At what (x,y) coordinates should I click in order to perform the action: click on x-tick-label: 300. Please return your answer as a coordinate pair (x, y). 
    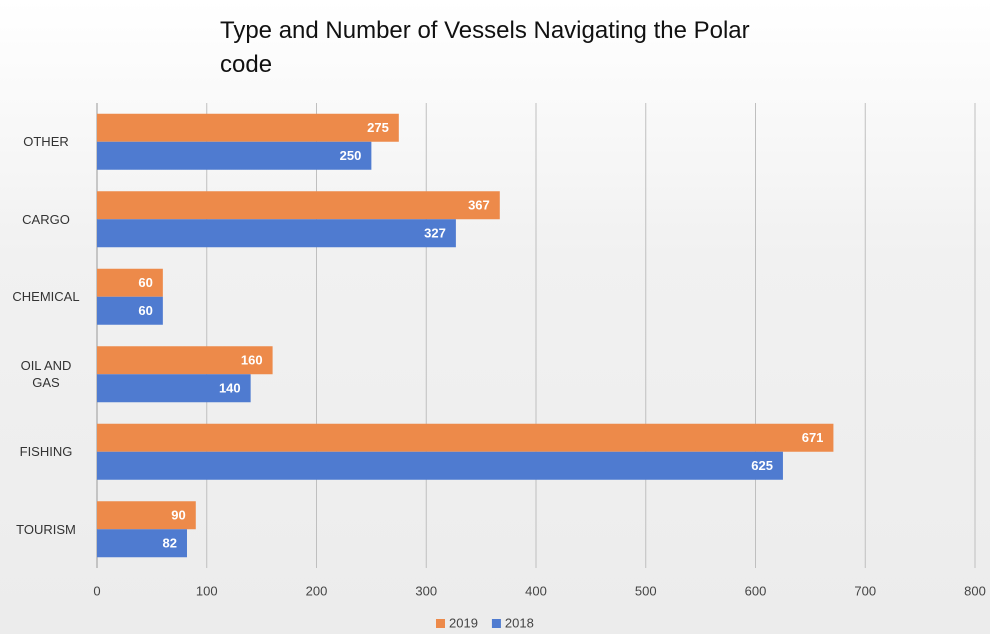
    Looking at the image, I should click on (426, 590).